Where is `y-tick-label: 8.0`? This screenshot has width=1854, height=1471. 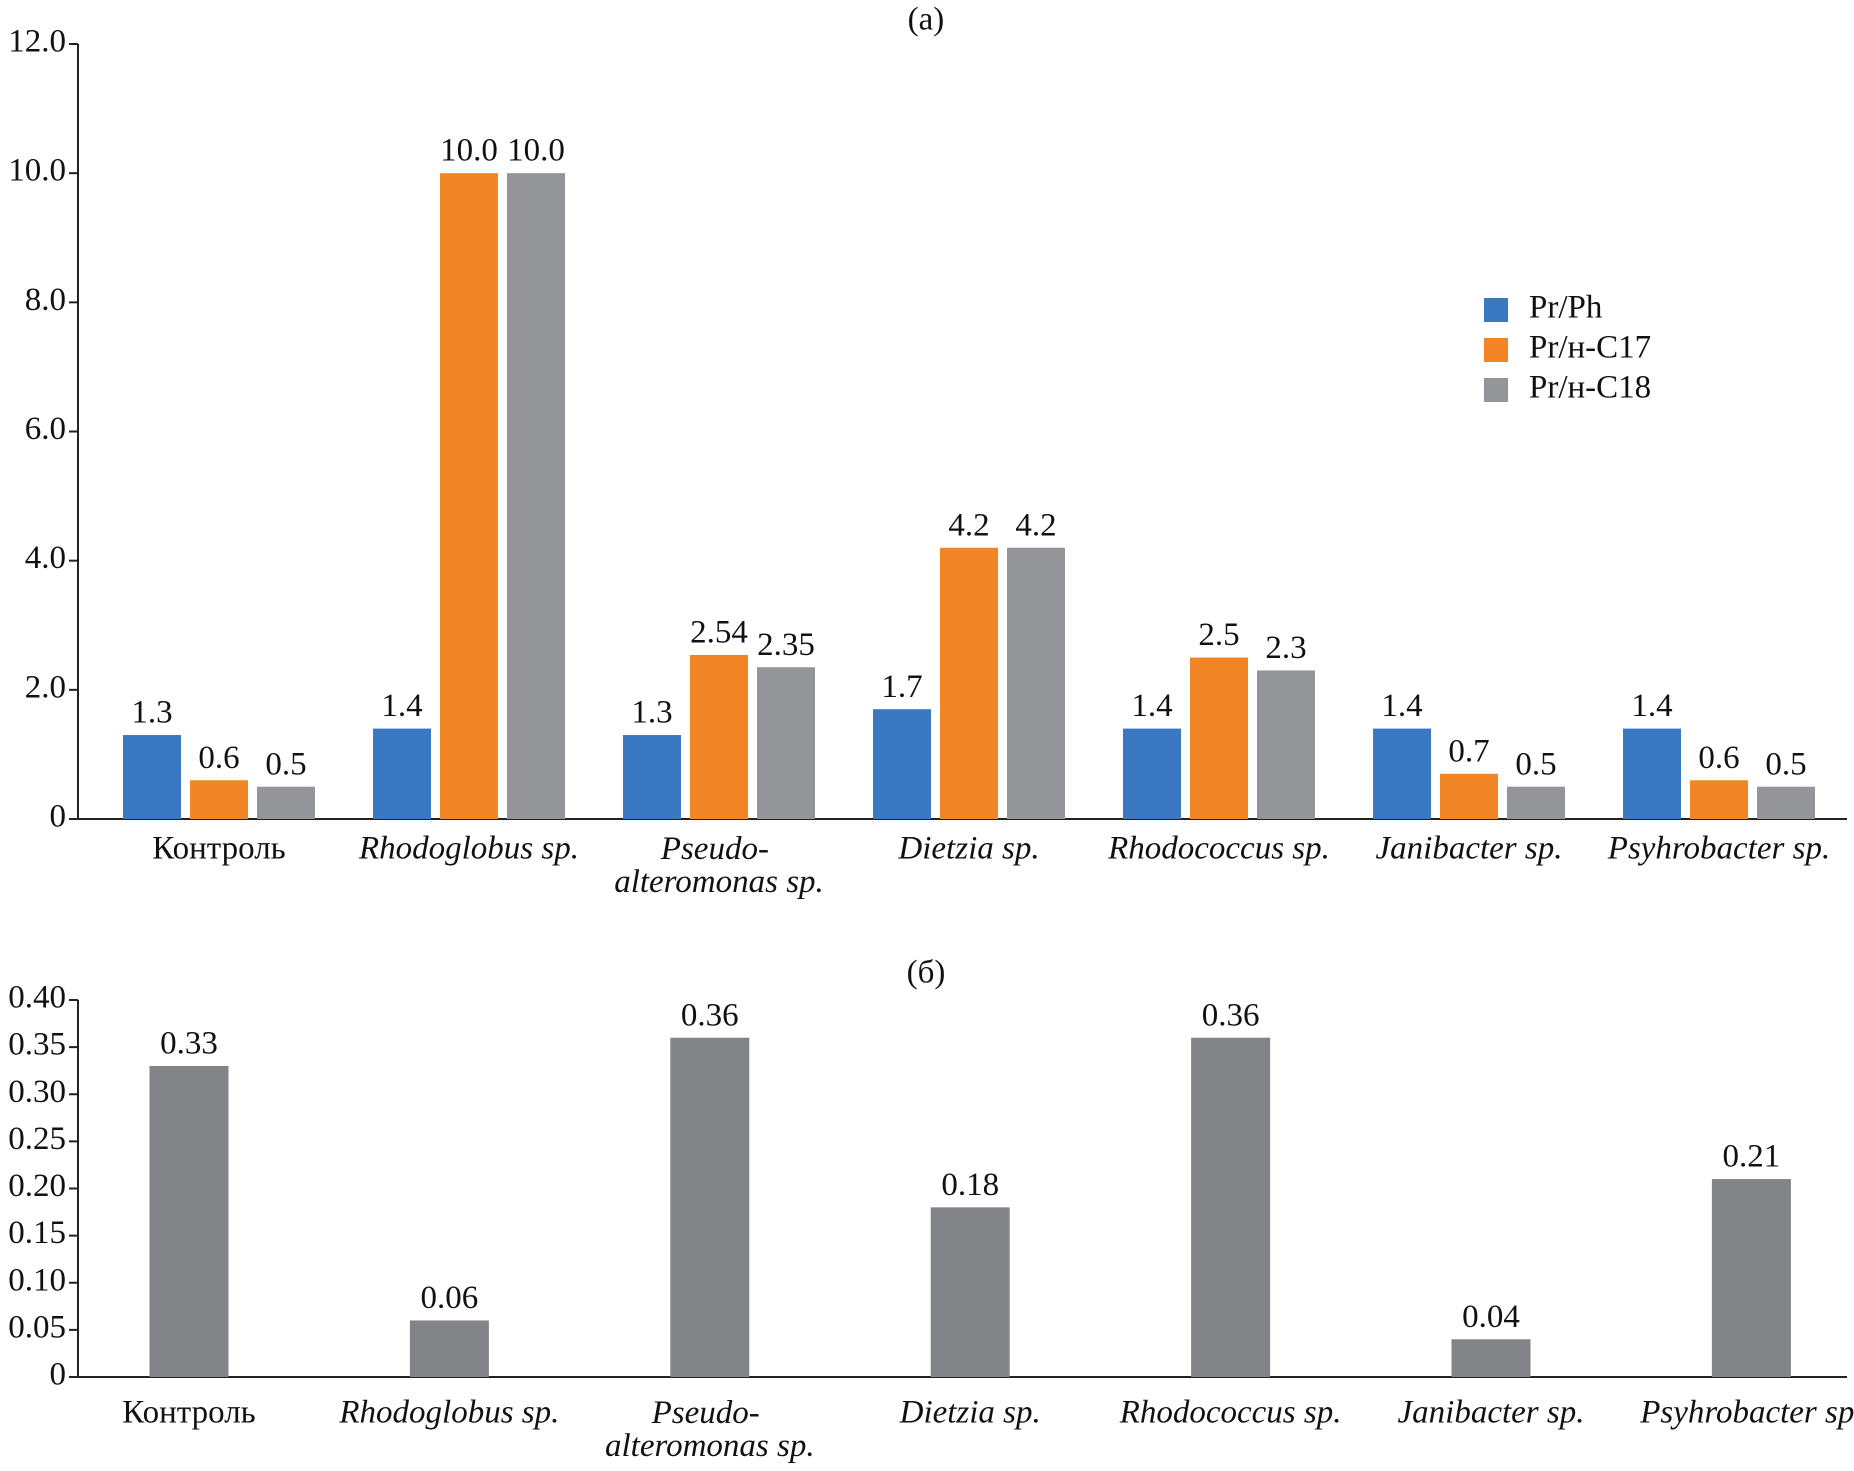 y-tick-label: 8.0 is located at coordinates (45, 300).